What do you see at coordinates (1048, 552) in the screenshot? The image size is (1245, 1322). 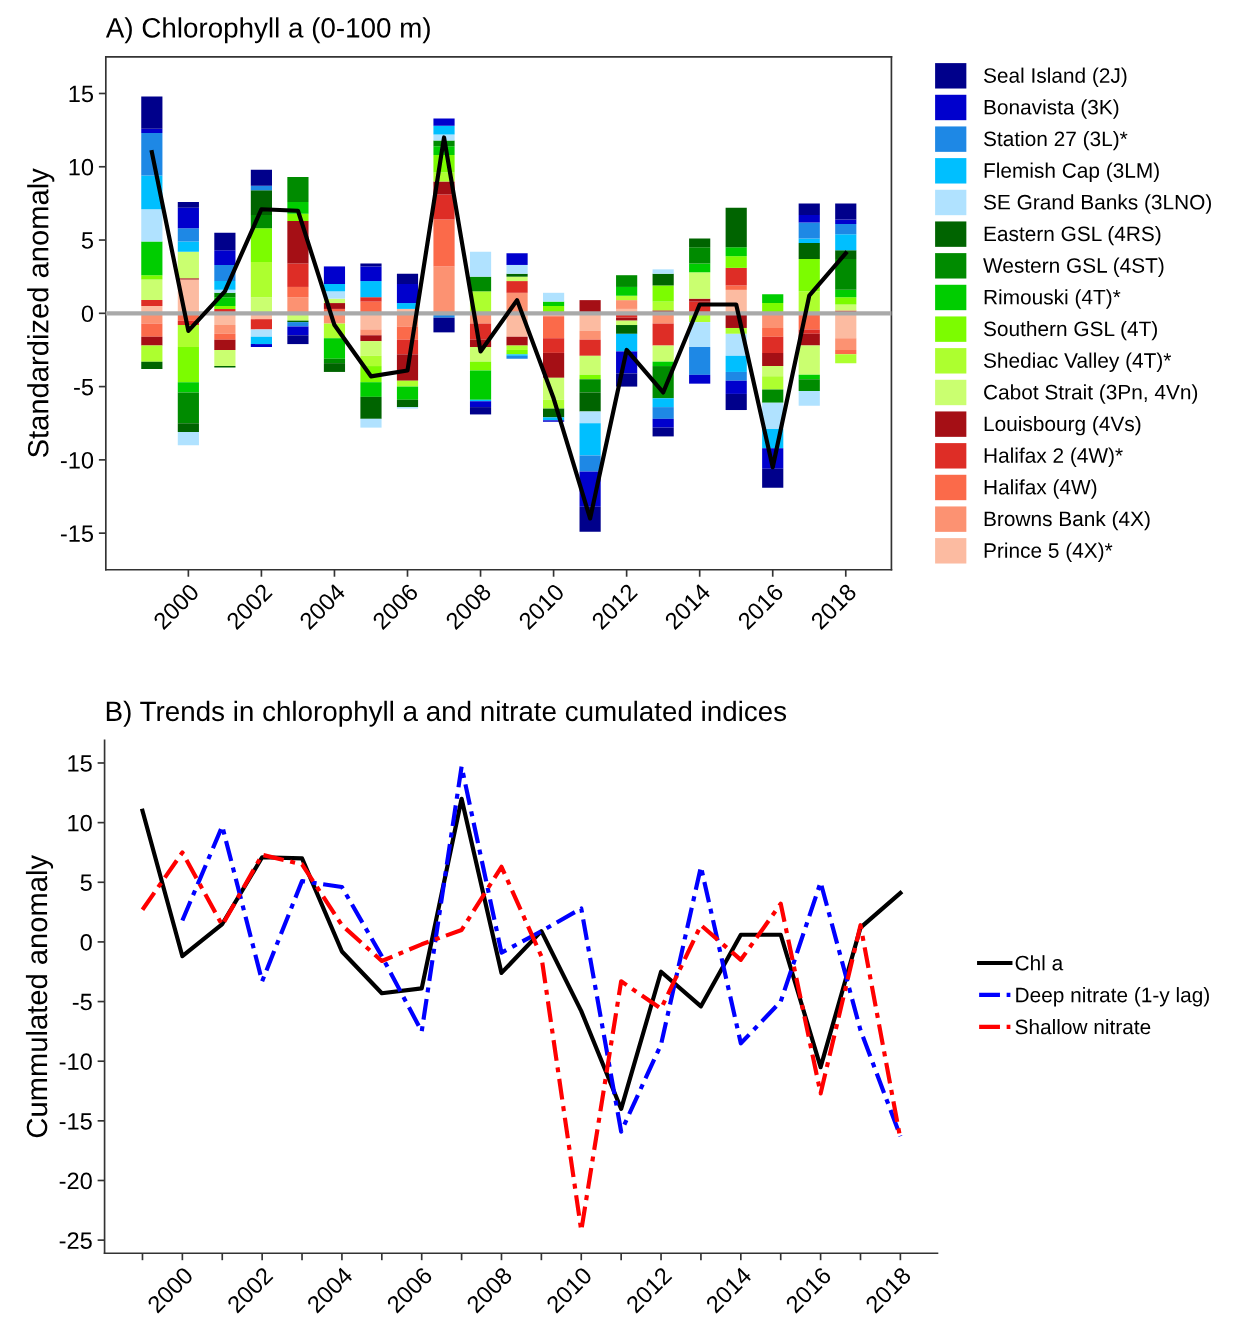 I see `legend-label: Prince 5 (4X)*` at bounding box center [1048, 552].